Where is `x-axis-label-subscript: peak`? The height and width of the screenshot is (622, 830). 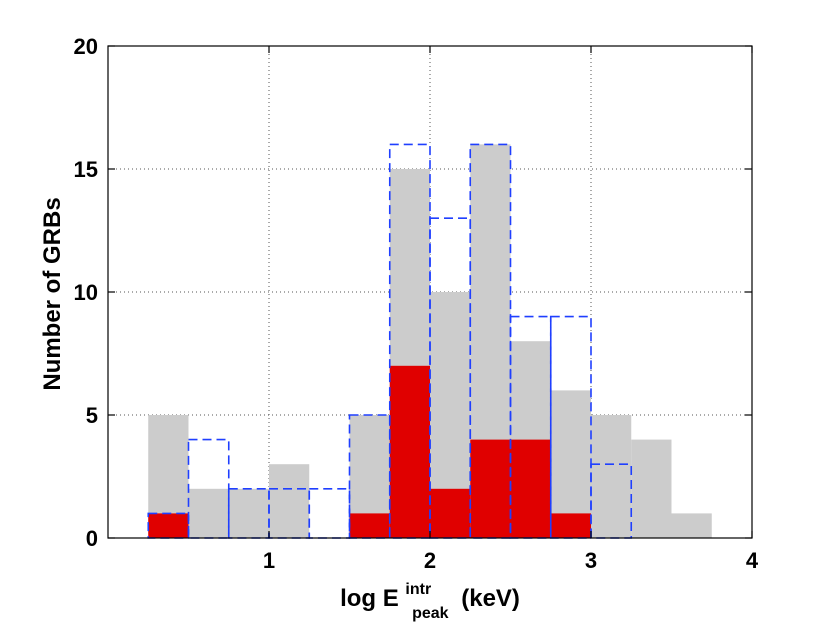 x-axis-label-subscript: peak is located at coordinates (430, 613).